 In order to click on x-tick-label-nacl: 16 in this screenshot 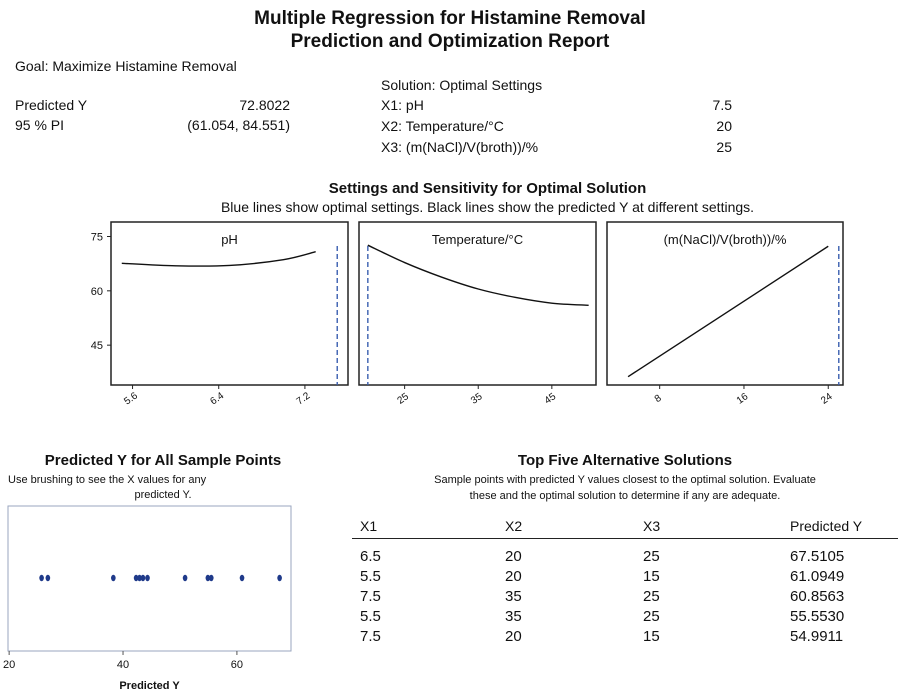, I will do `click(743, 399)`.